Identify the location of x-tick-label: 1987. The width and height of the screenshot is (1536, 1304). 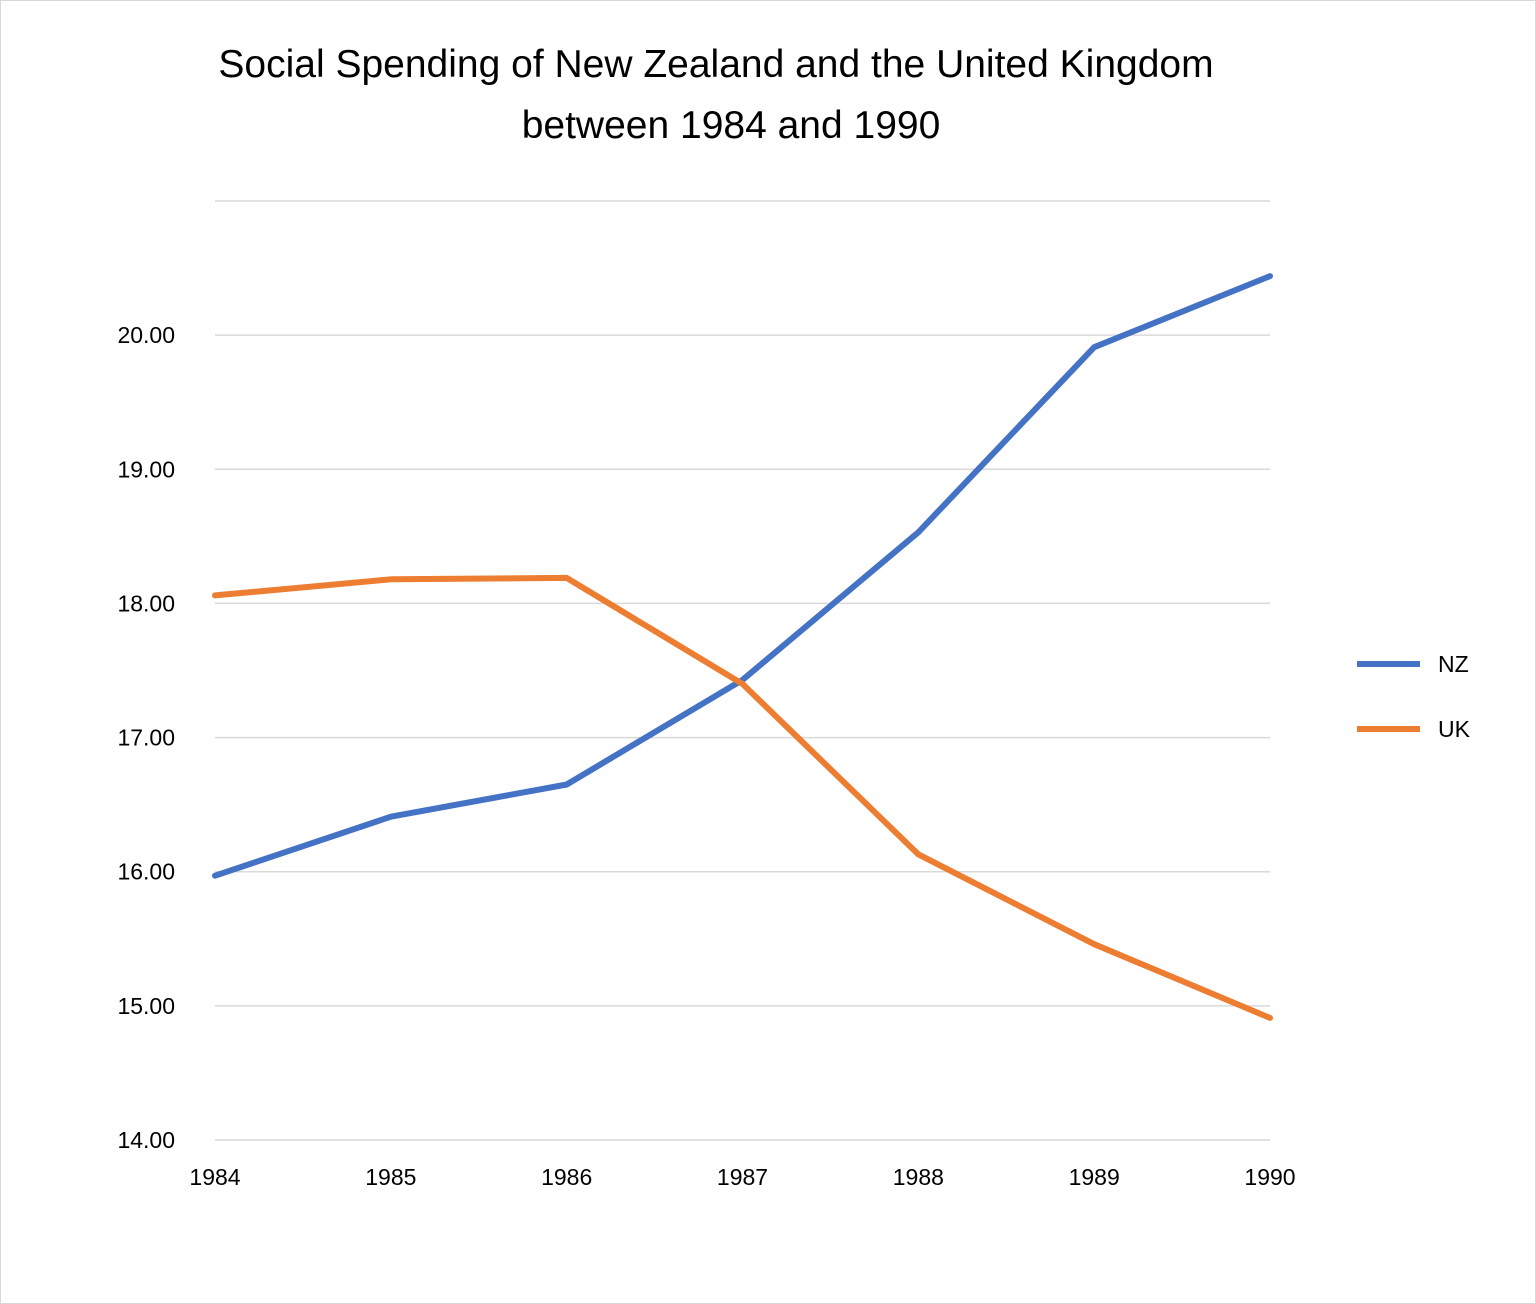
(742, 1177).